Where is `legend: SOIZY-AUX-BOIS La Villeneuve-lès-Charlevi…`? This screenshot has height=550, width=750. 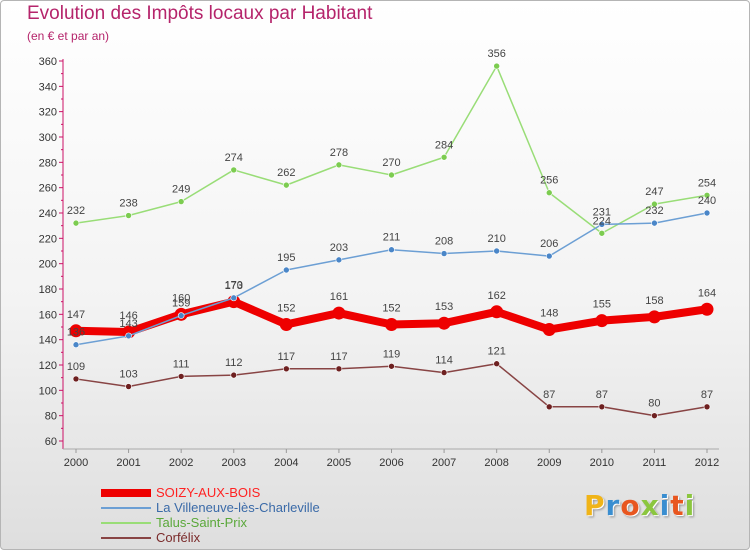 legend: SOIZY-AUX-BOIS La Villeneuve-lès-Charlevi… is located at coordinates (261, 515).